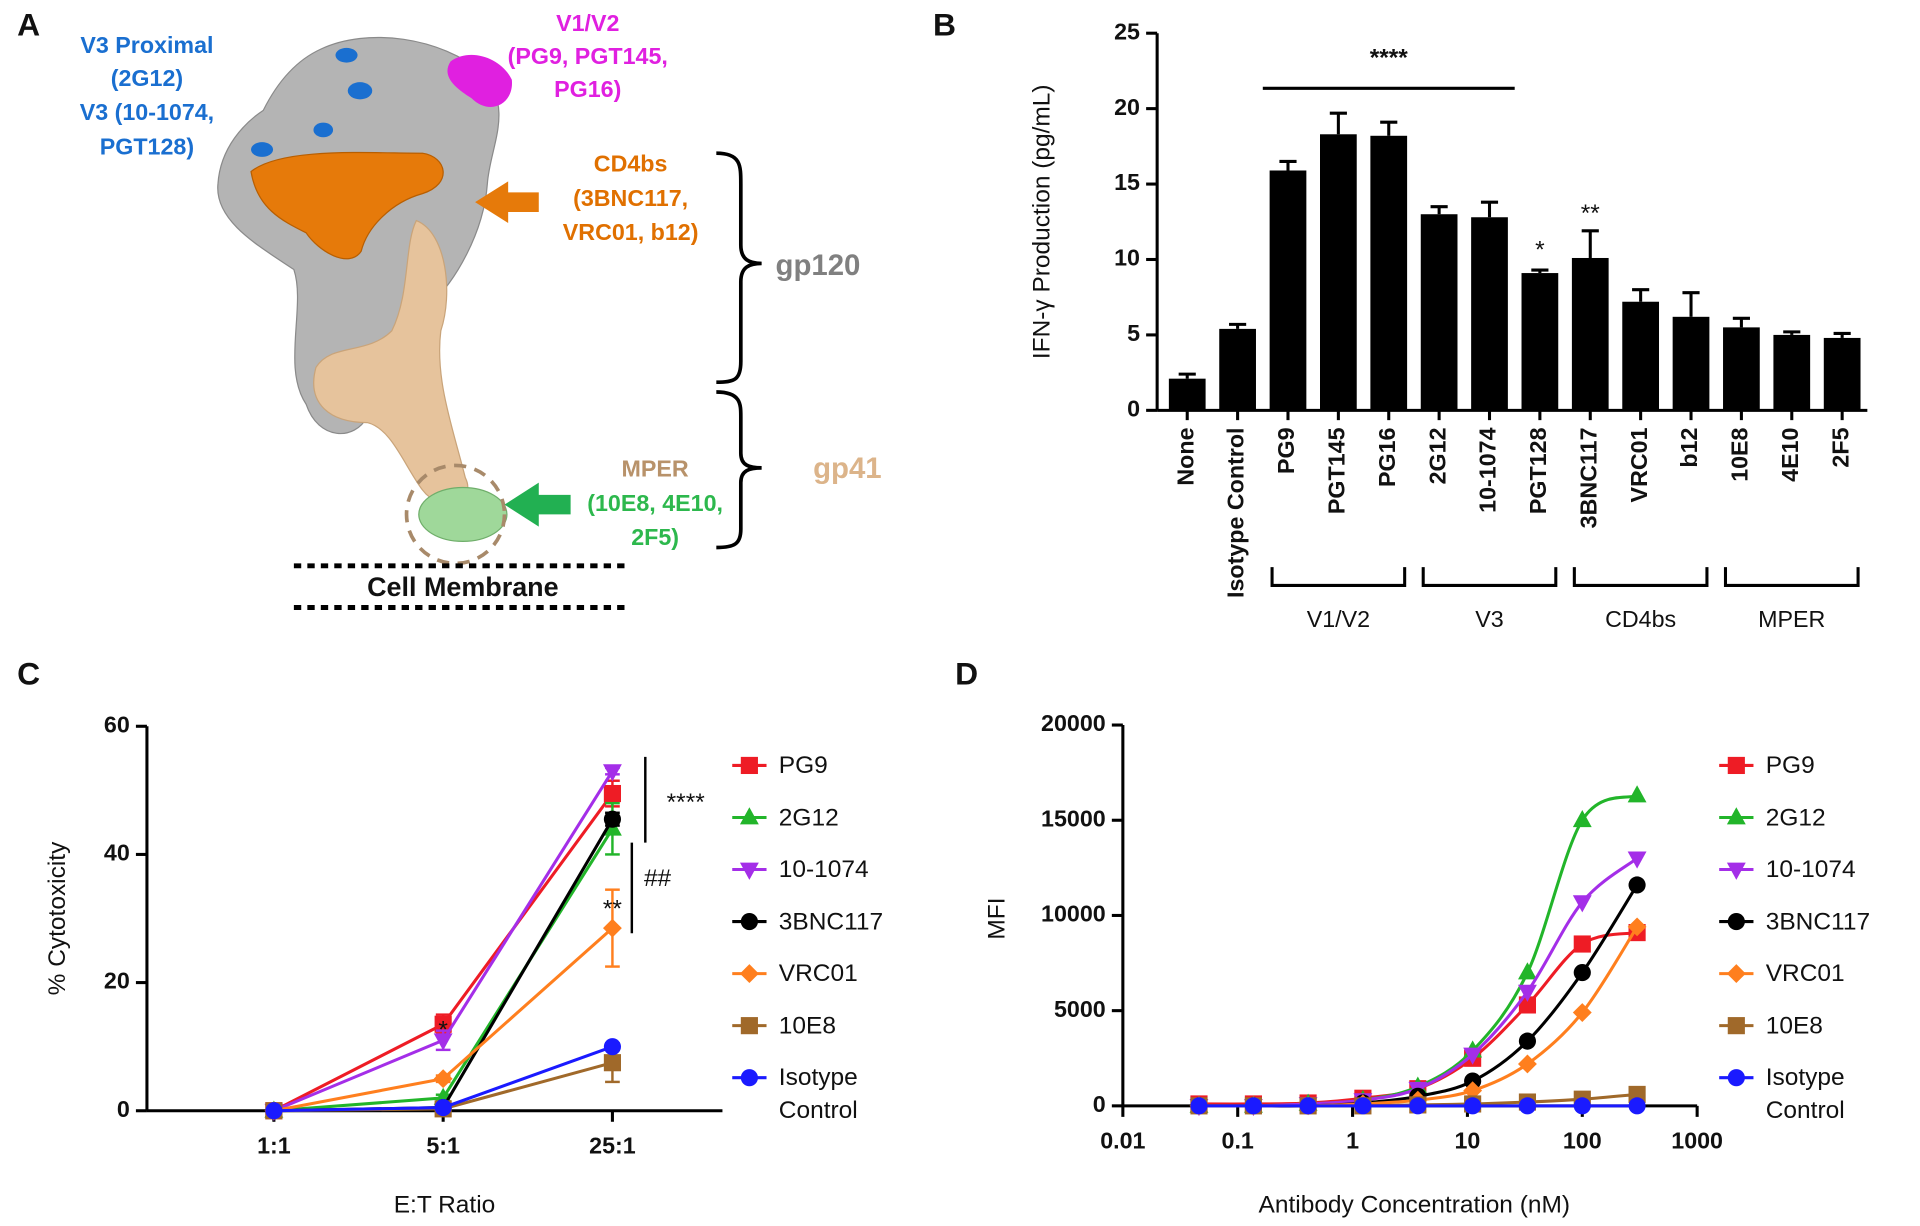  What do you see at coordinates (944, 24) in the screenshot?
I see `panel-label: B` at bounding box center [944, 24].